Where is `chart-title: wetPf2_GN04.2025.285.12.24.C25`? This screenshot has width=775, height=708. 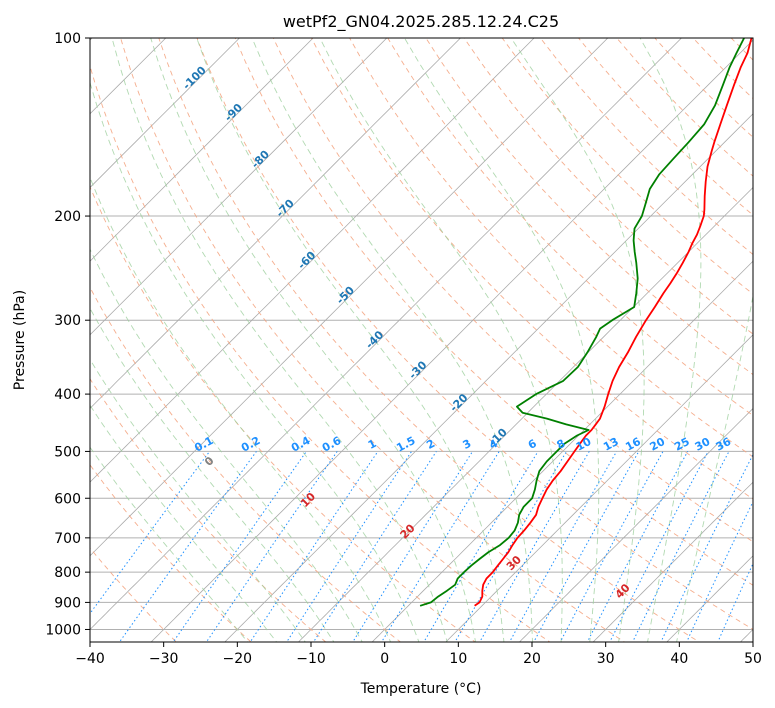 chart-title: wetPf2_GN04.2025.285.12.24.C25 is located at coordinates (421, 22).